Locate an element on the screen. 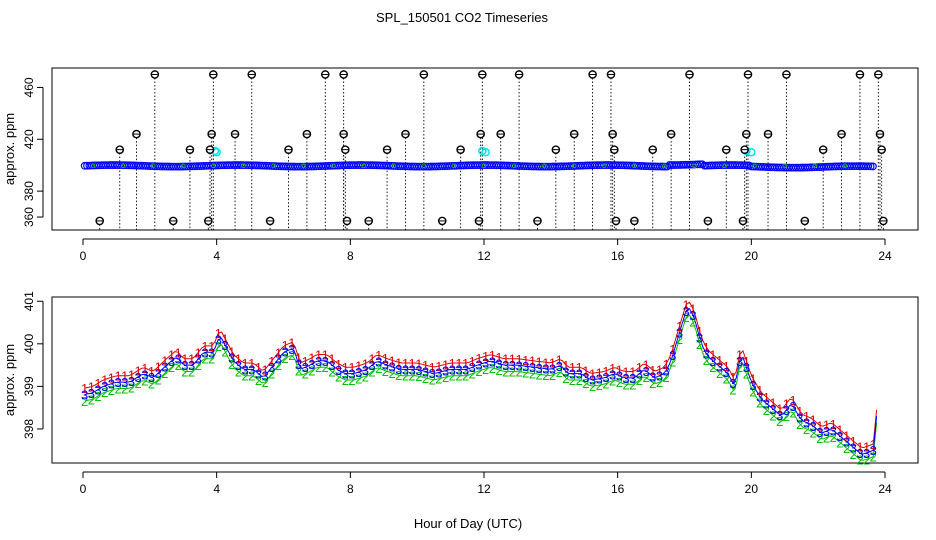  x-tick-label: 12 is located at coordinates (484, 489).